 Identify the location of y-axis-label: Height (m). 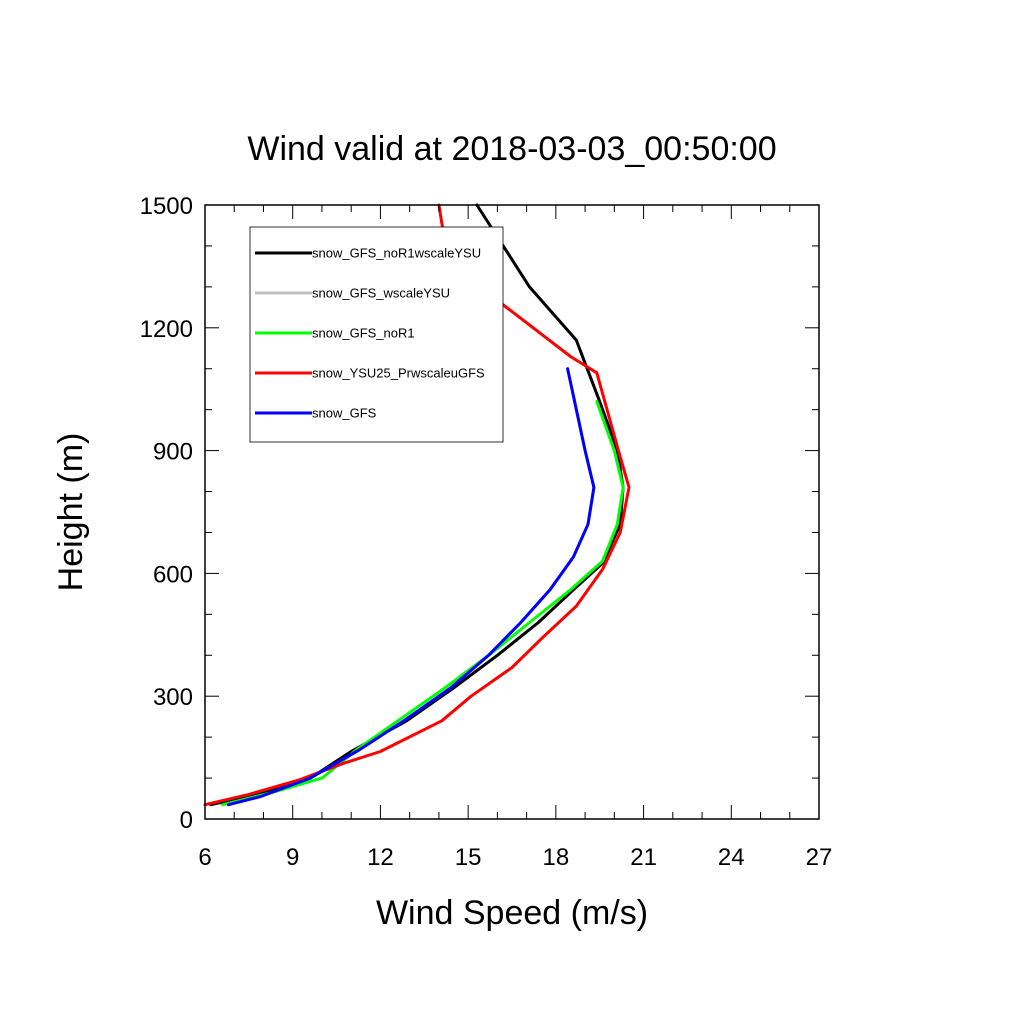
(71, 512).